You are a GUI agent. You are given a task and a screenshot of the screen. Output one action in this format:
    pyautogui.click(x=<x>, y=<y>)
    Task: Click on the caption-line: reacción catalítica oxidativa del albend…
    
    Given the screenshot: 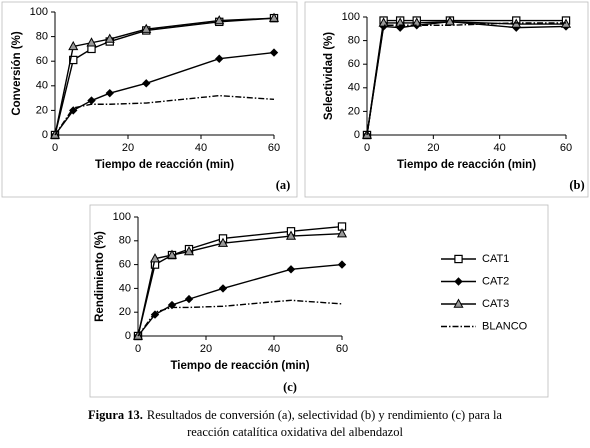 What is the action you would take?
    pyautogui.click(x=295, y=432)
    